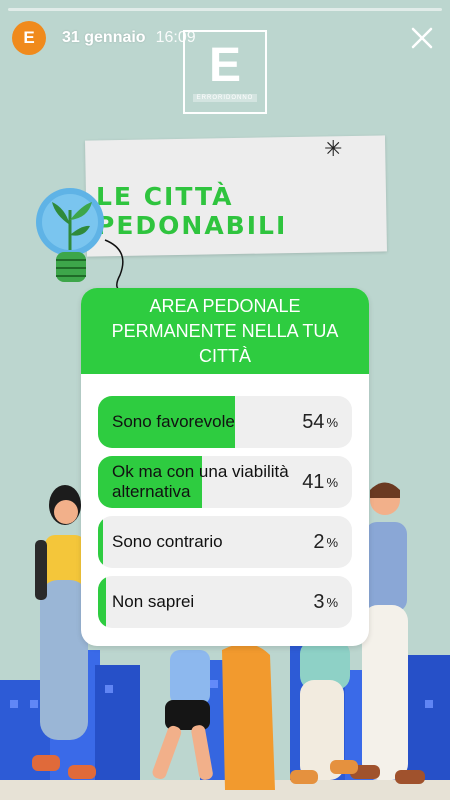  I want to click on star-icon: ✳, so click(333, 148).